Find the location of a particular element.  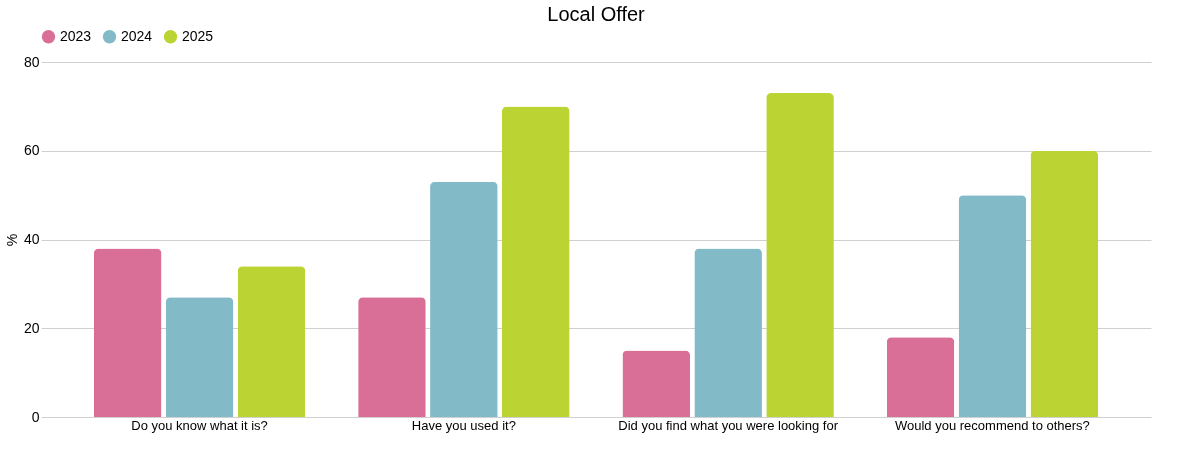

y-tick-label: 40 is located at coordinates (31, 239).